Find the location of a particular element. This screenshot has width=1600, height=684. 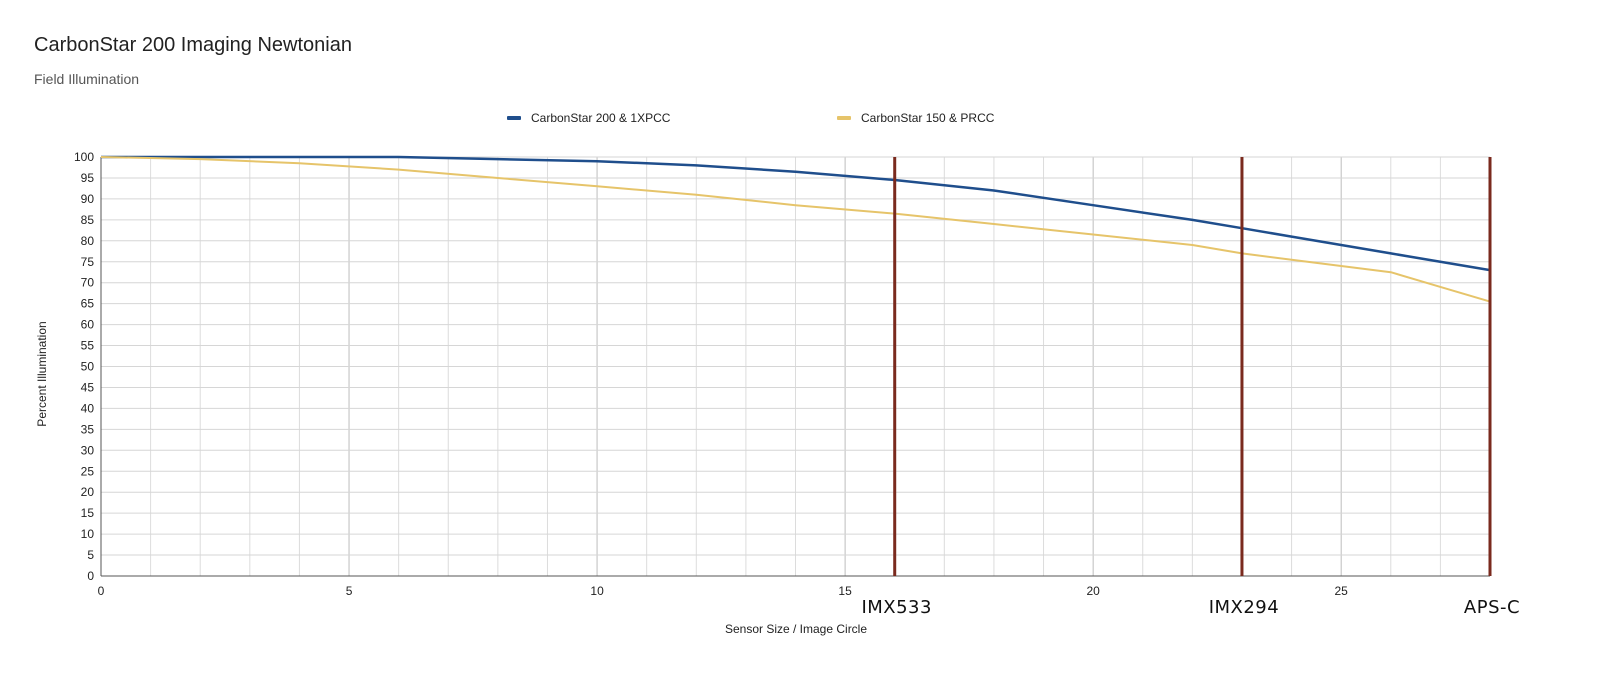

y-tick-label: 35 is located at coordinates (88, 429).